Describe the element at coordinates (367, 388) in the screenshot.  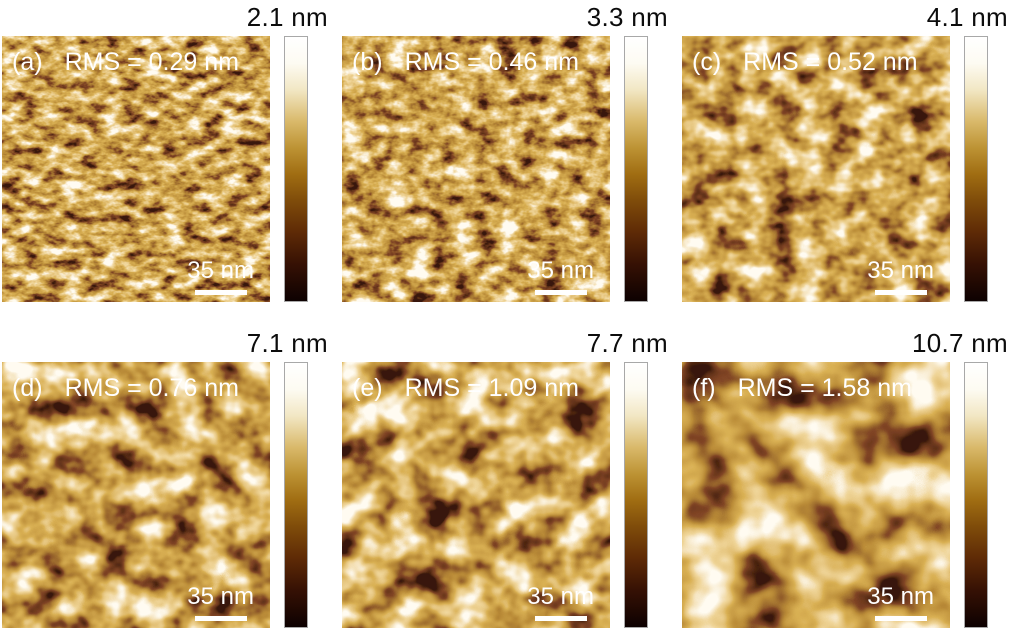
I see `panel-letter: (e)` at that location.